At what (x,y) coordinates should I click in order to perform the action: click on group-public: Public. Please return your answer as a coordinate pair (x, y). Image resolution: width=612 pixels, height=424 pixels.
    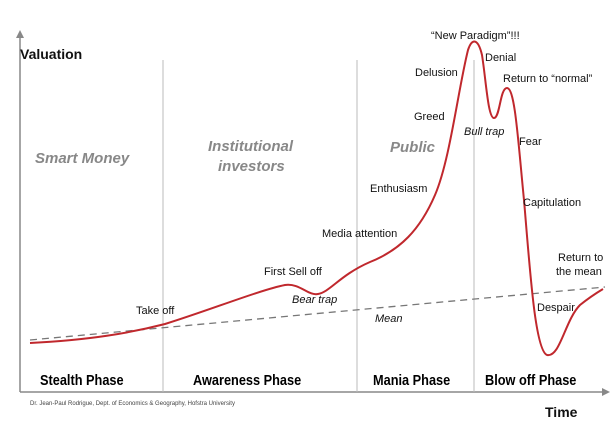
    Looking at the image, I should click on (413, 147).